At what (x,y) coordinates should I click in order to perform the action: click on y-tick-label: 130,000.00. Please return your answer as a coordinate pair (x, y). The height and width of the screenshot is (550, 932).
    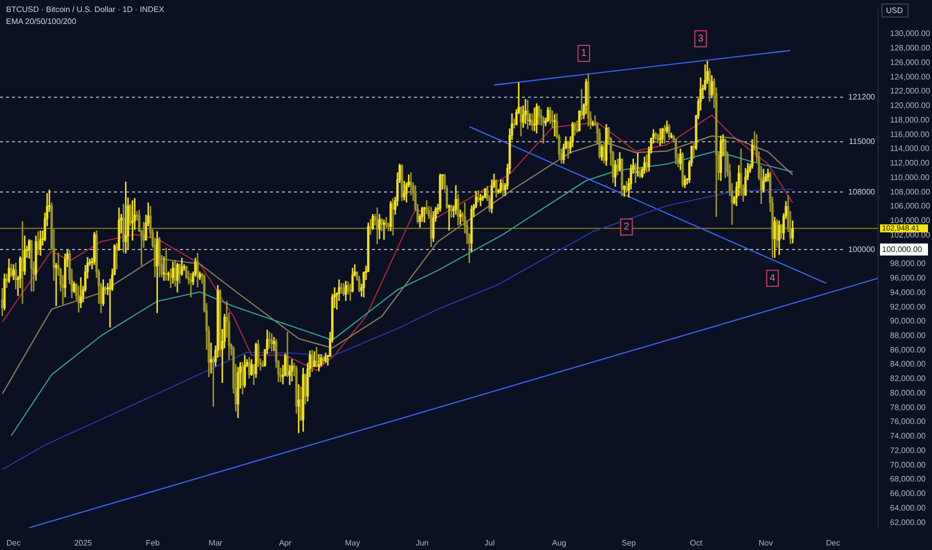
    Looking at the image, I should click on (910, 33).